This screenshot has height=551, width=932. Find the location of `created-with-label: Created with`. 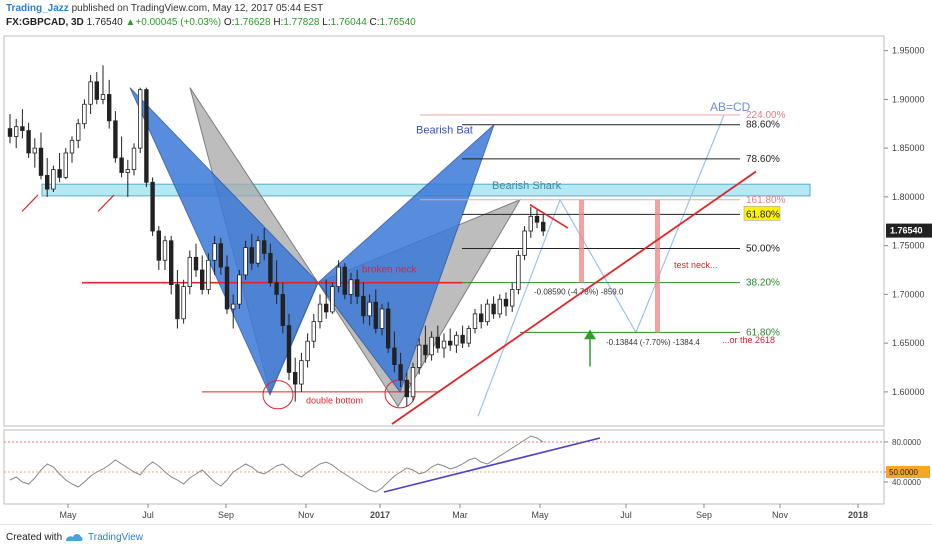

created-with-label: Created with is located at coordinates (34, 537).